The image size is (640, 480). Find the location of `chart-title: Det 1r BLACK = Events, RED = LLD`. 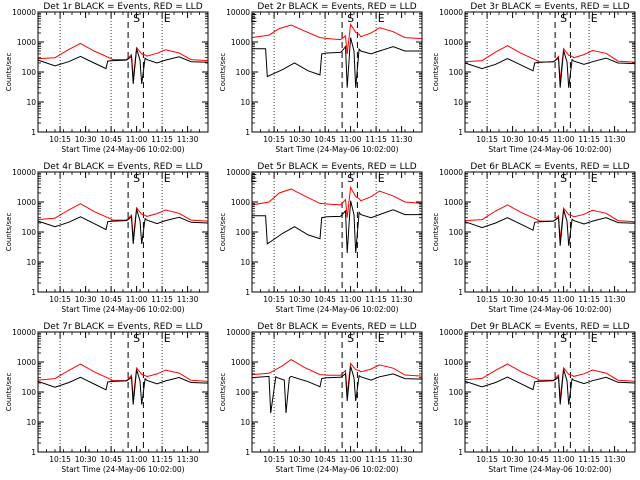

chart-title: Det 1r BLACK = Events, RED = LLD is located at coordinates (122, 7).